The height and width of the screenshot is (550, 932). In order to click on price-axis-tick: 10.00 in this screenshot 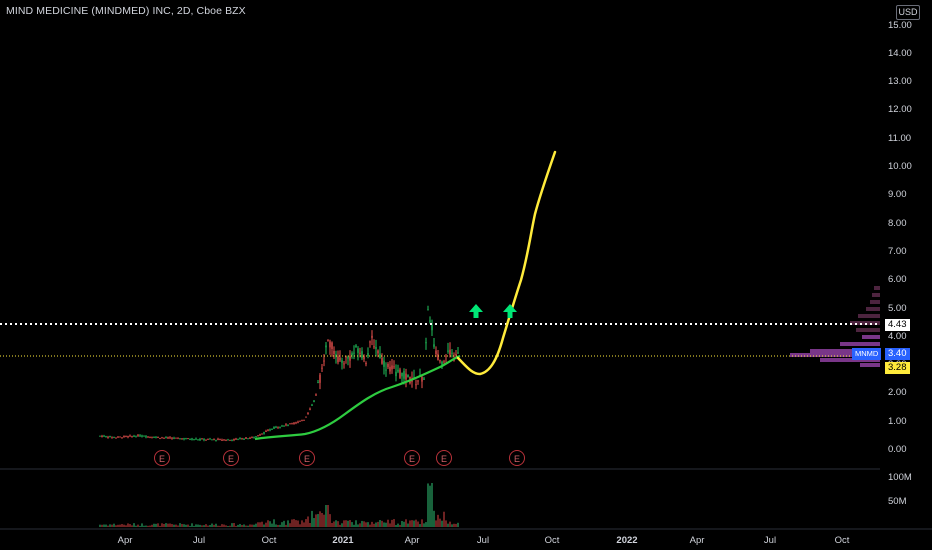, I will do `click(900, 166)`.